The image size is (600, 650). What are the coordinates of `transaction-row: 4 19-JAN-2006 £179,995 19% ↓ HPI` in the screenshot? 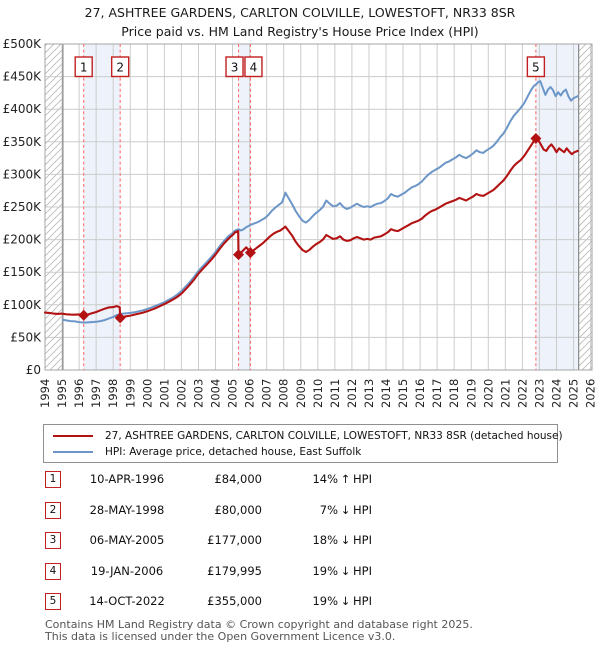 It's located at (300, 572).